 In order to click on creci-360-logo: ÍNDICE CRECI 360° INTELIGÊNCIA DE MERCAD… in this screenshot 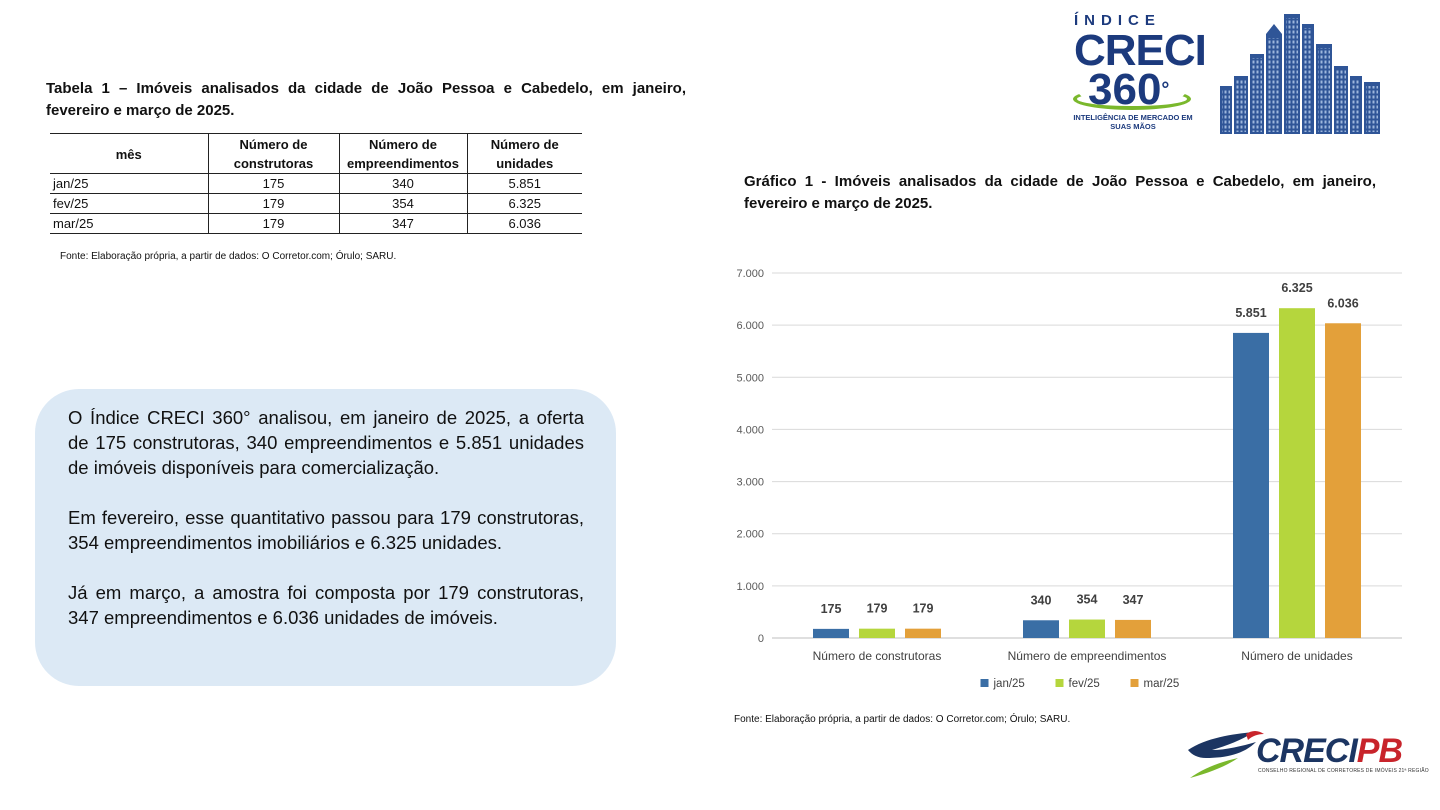, I will do `click(1137, 72)`.